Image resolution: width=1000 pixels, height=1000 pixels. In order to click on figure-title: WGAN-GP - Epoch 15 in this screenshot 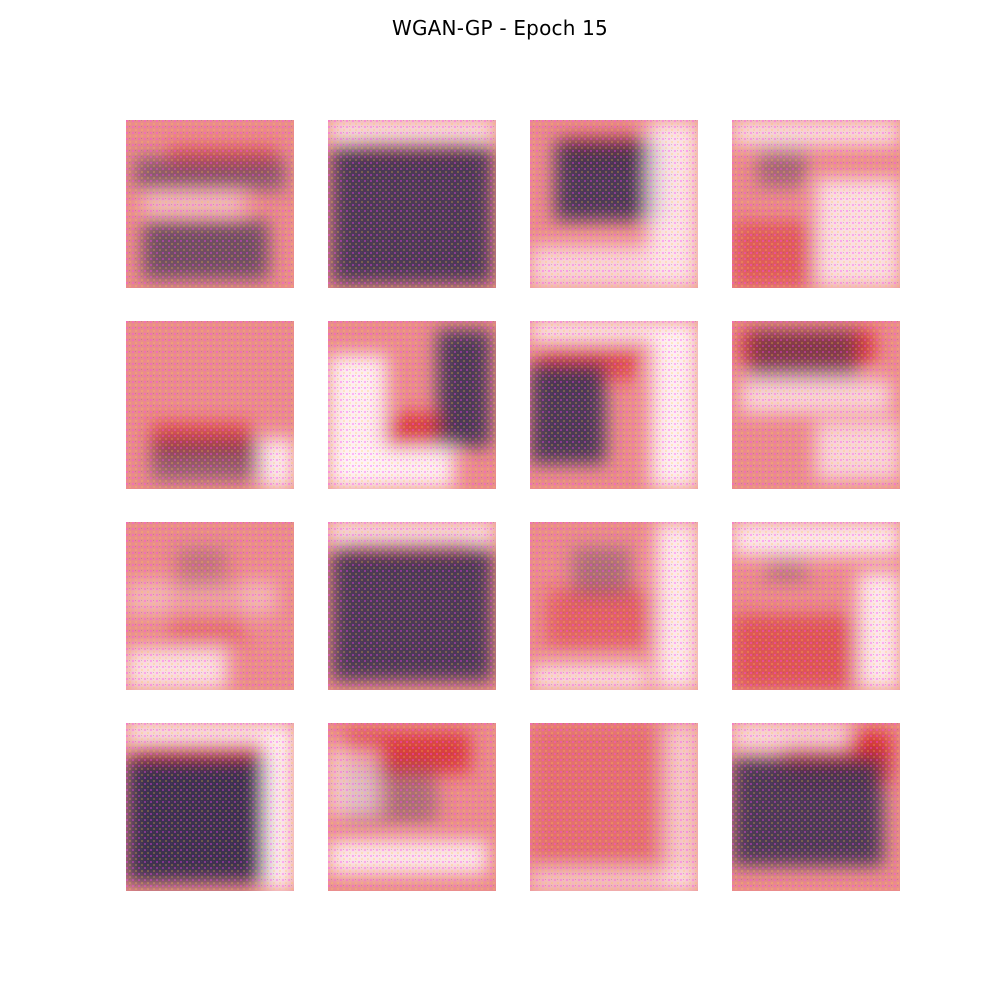, I will do `click(499, 28)`.